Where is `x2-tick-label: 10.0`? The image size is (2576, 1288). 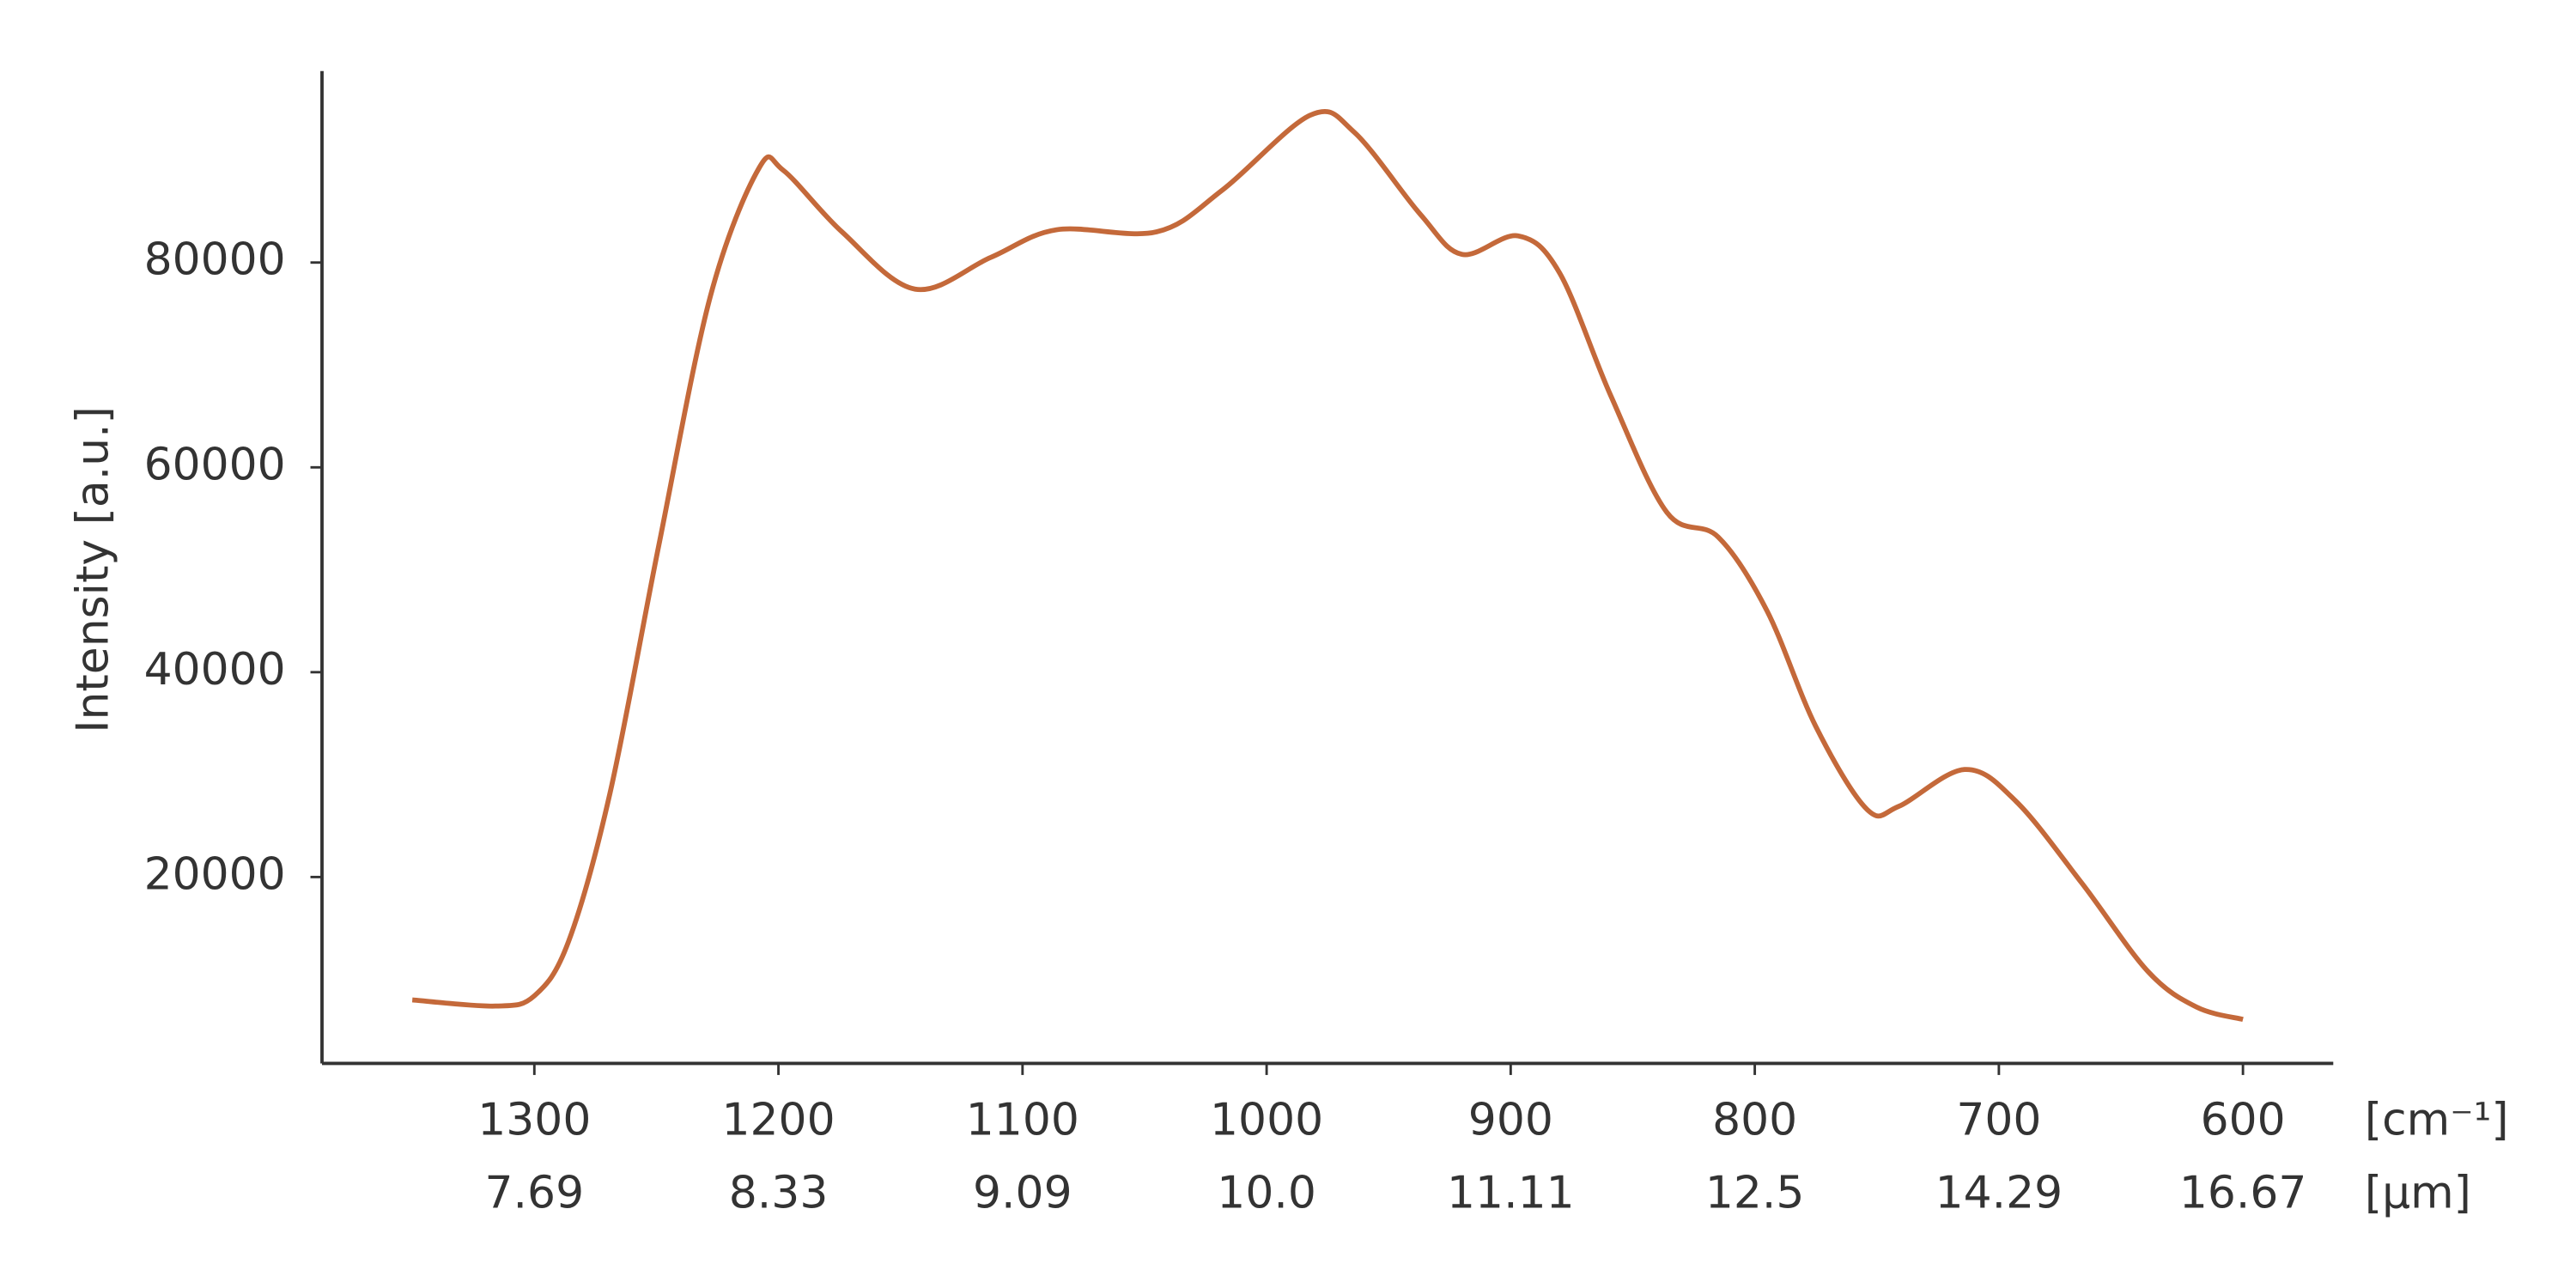
x2-tick-label: 10.0 is located at coordinates (1266, 1192).